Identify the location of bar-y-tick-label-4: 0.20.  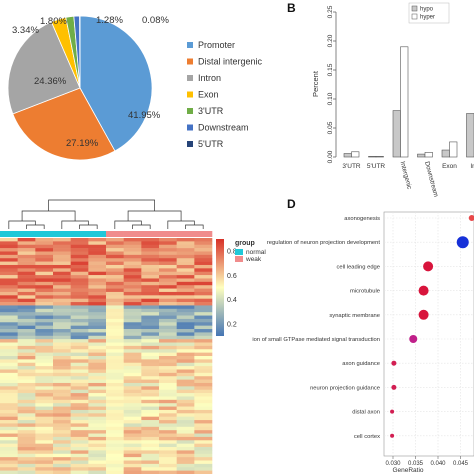
(330, 40).